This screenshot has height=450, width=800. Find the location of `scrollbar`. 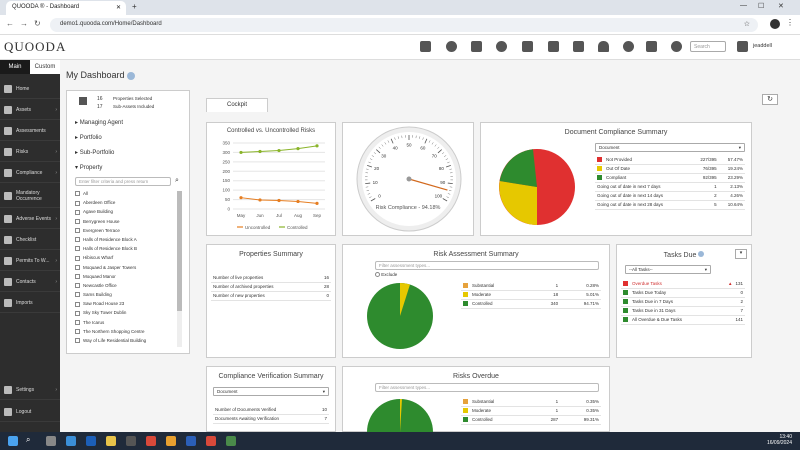

scrollbar is located at coordinates (179, 269).